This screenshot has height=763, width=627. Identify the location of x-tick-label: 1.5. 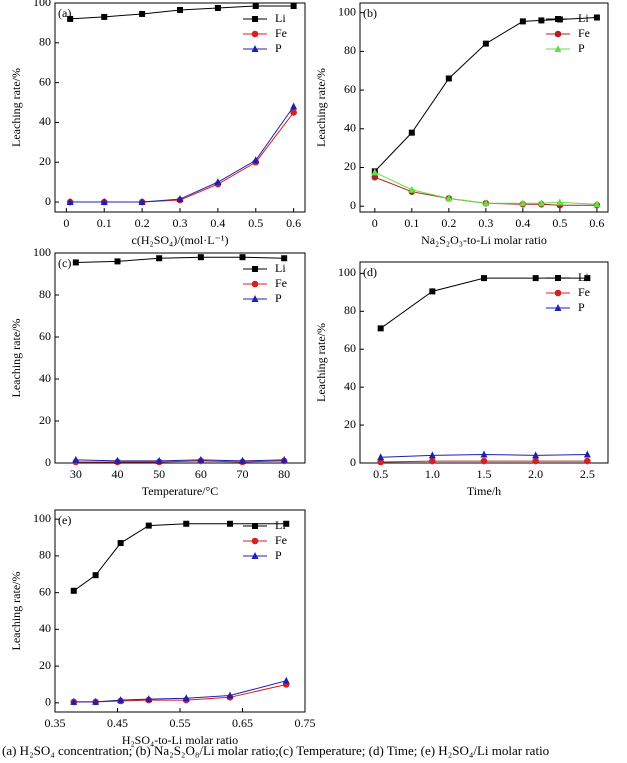
(484, 474).